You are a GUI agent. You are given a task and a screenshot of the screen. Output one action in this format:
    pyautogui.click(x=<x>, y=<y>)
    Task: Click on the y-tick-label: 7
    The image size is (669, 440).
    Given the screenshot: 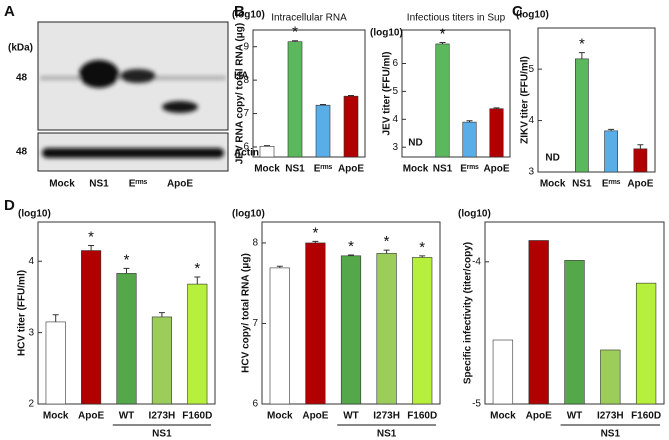 What is the action you would take?
    pyautogui.click(x=246, y=113)
    